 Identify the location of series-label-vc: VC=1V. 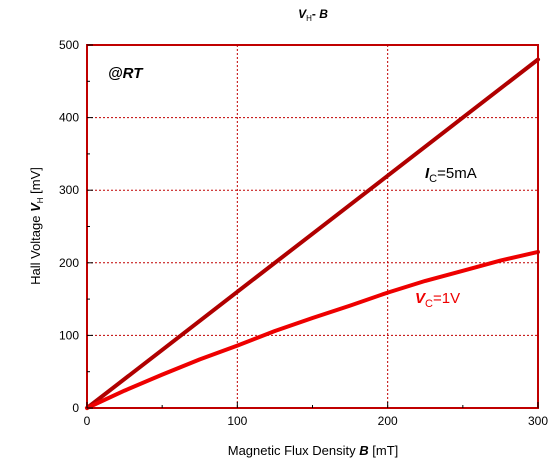
(437, 300).